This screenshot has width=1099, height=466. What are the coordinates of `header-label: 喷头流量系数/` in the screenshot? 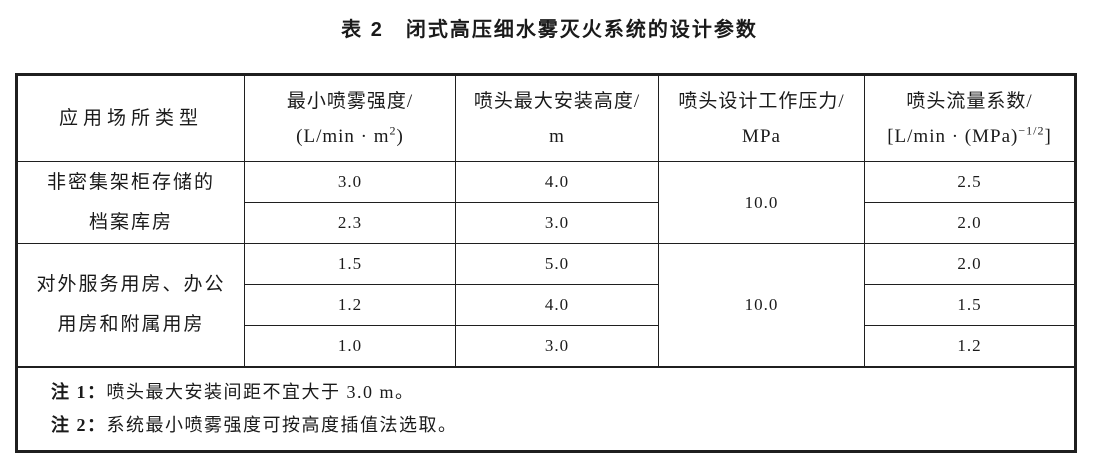 It's located at (969, 101).